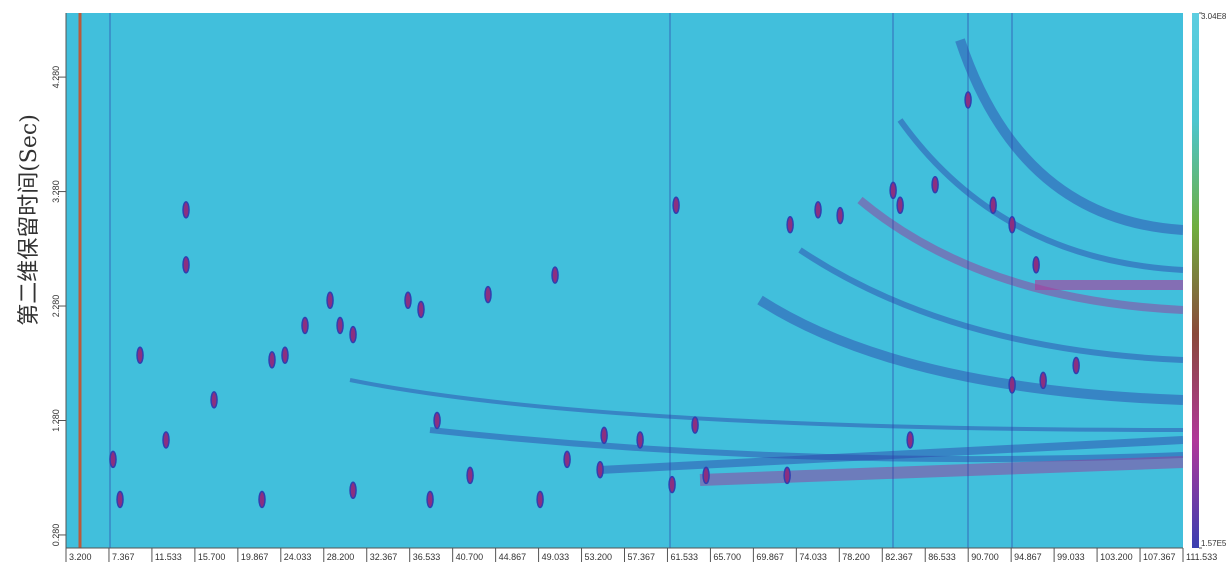  Describe the element at coordinates (1116, 557) in the screenshot. I see `x-tick-label: 103.200` at that location.